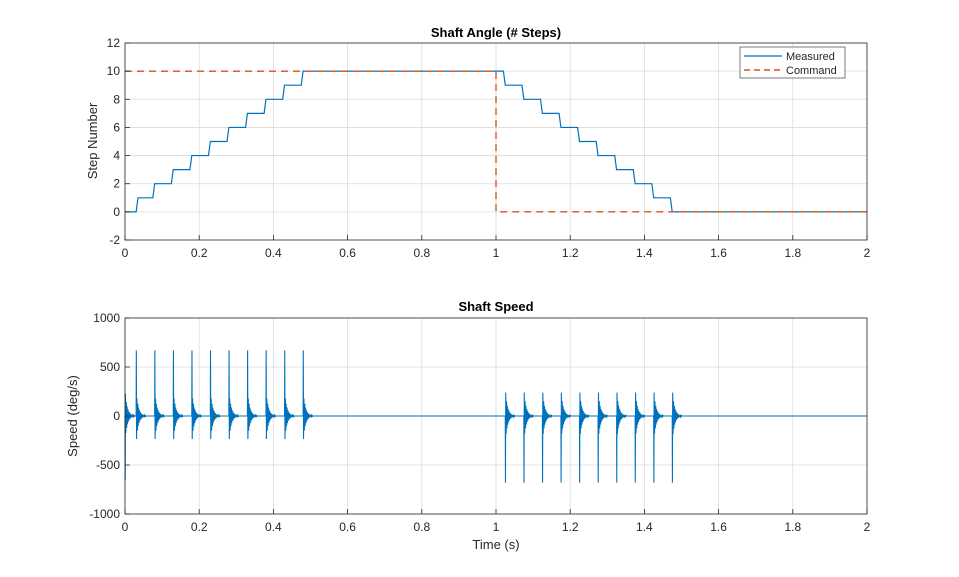  I want to click on angle-x-tick-label: 1.2, so click(570, 253).